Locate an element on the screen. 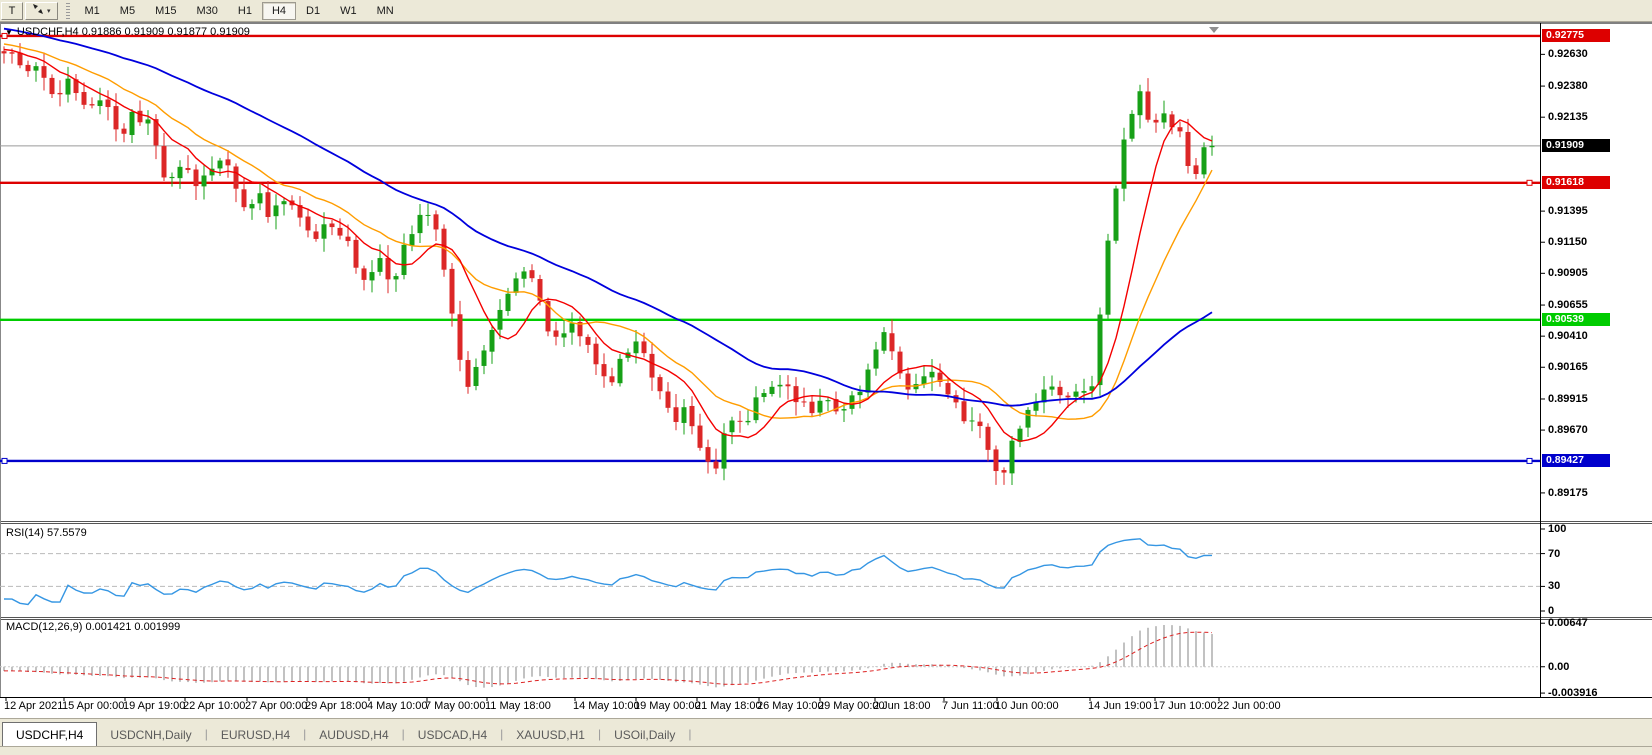 Image resolution: width=1652 pixels, height=755 pixels. time-tick-label: 29 Apr 18:00 is located at coordinates (336, 706).